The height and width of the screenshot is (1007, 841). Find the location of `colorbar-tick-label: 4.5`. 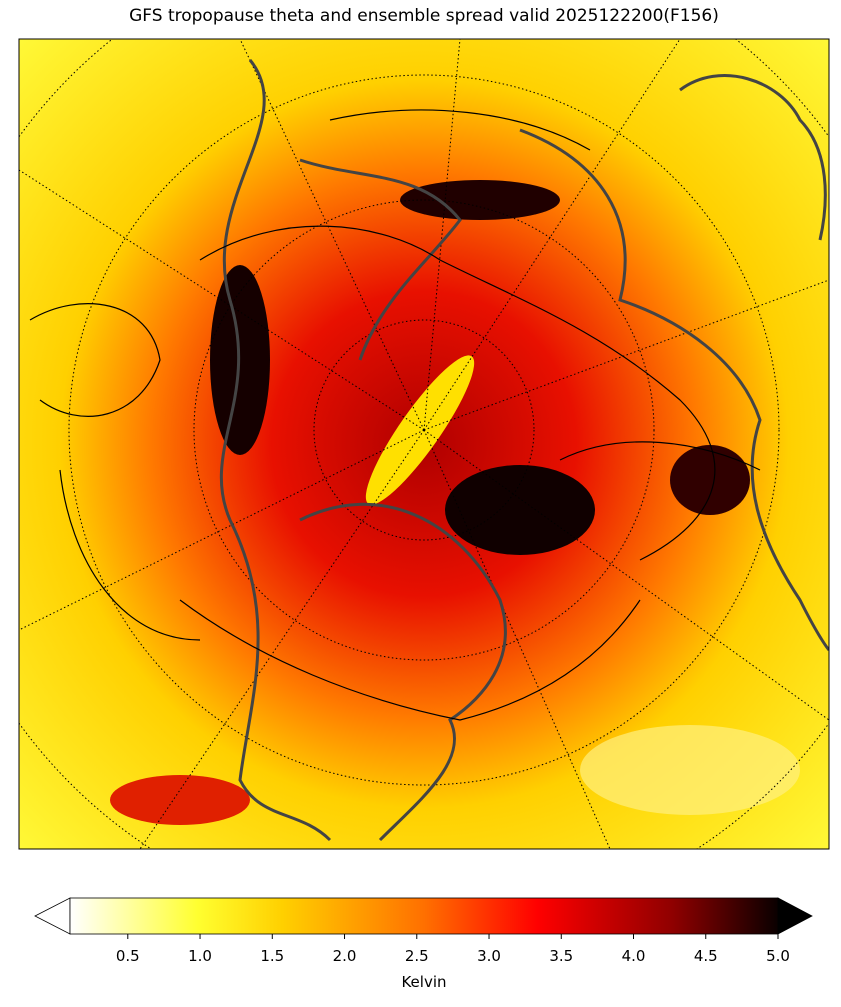

colorbar-tick-label: 4.5 is located at coordinates (706, 956).